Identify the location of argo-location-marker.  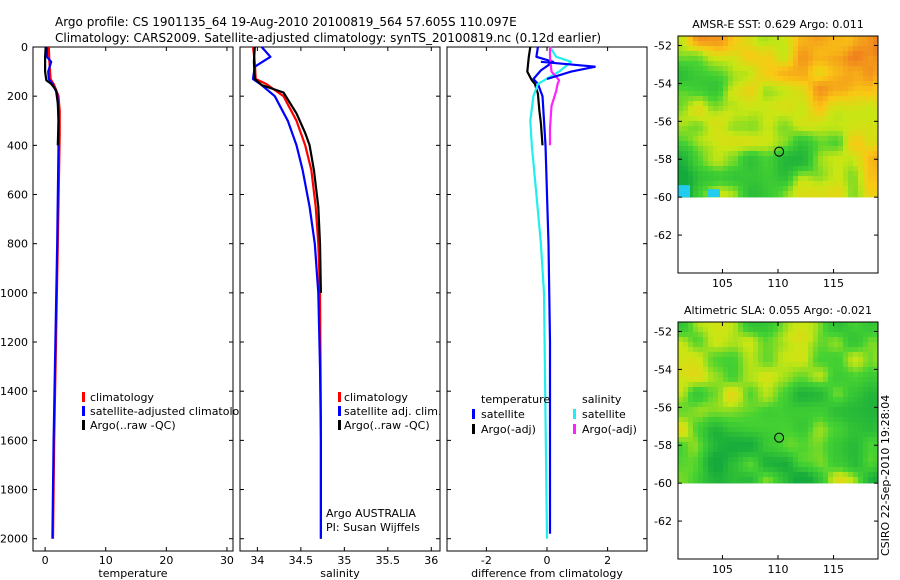
(779, 437).